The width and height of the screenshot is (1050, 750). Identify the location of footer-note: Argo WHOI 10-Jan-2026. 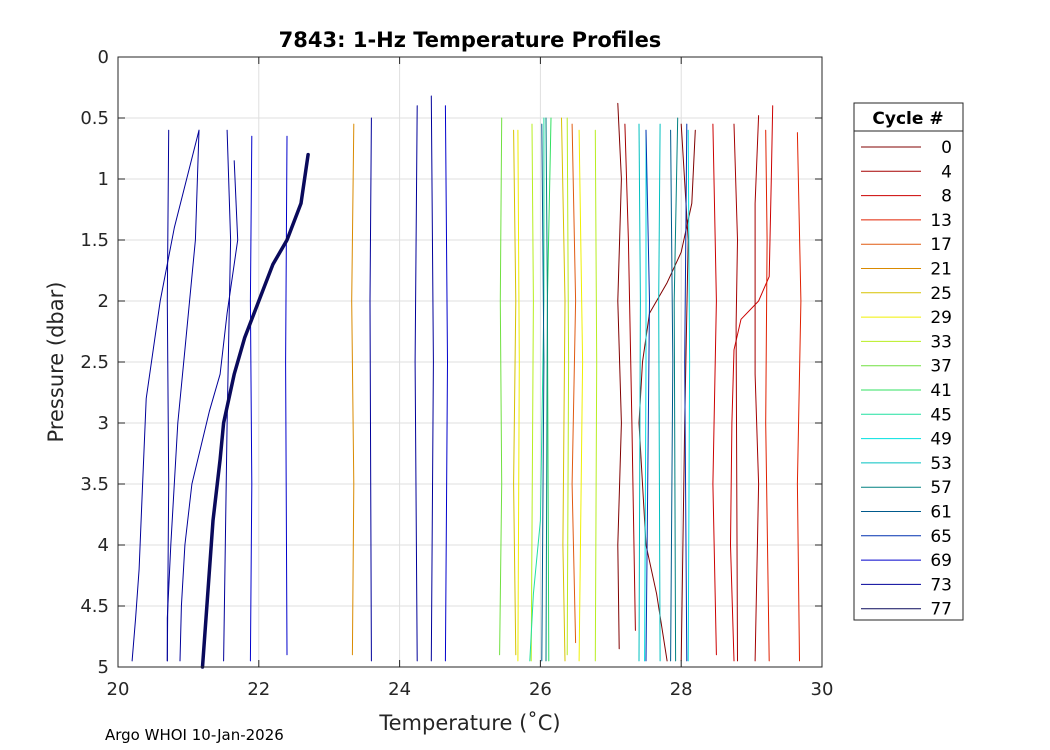
(194, 735).